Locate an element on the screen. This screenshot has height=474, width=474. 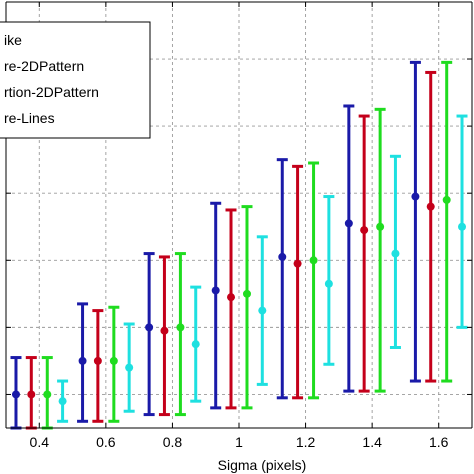
legend: ike re-2DPattern rtion-2DPattern re-Lines is located at coordinates (75, 80).